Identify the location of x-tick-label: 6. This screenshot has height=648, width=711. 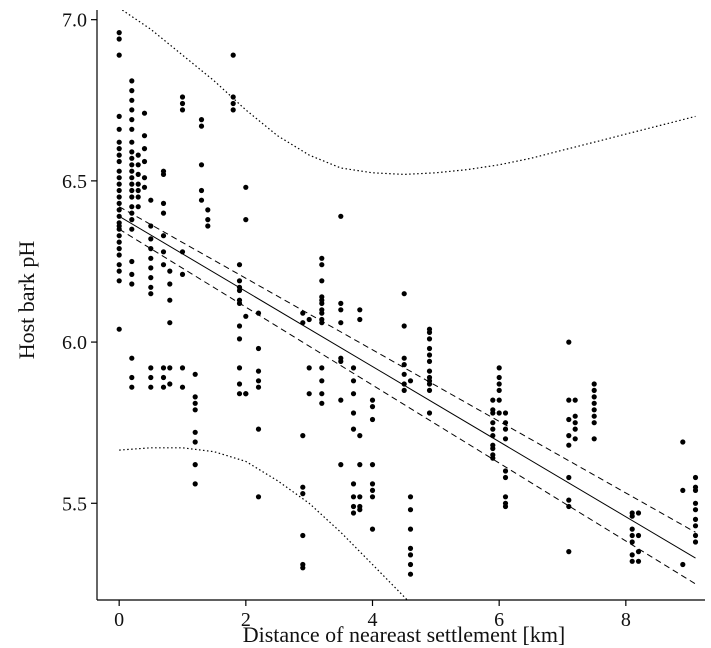
(499, 620).